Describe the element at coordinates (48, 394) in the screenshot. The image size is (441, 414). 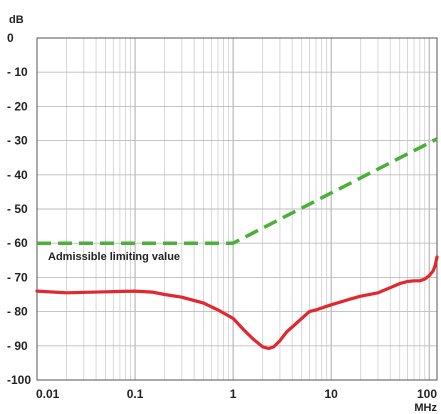
I see `x-tick-label: 0.01` at that location.